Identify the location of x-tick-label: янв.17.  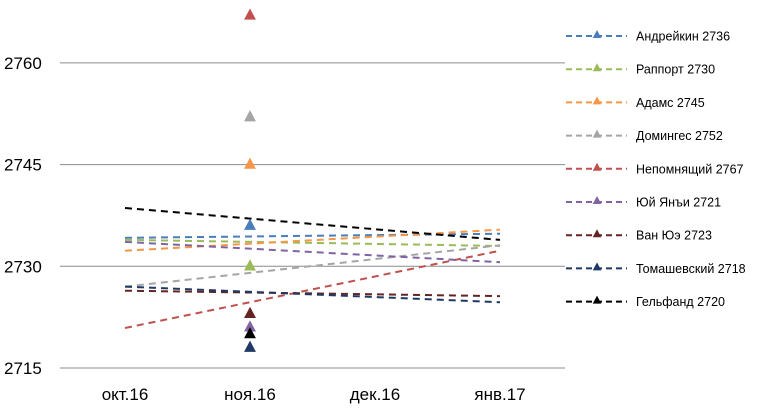
(499, 394).